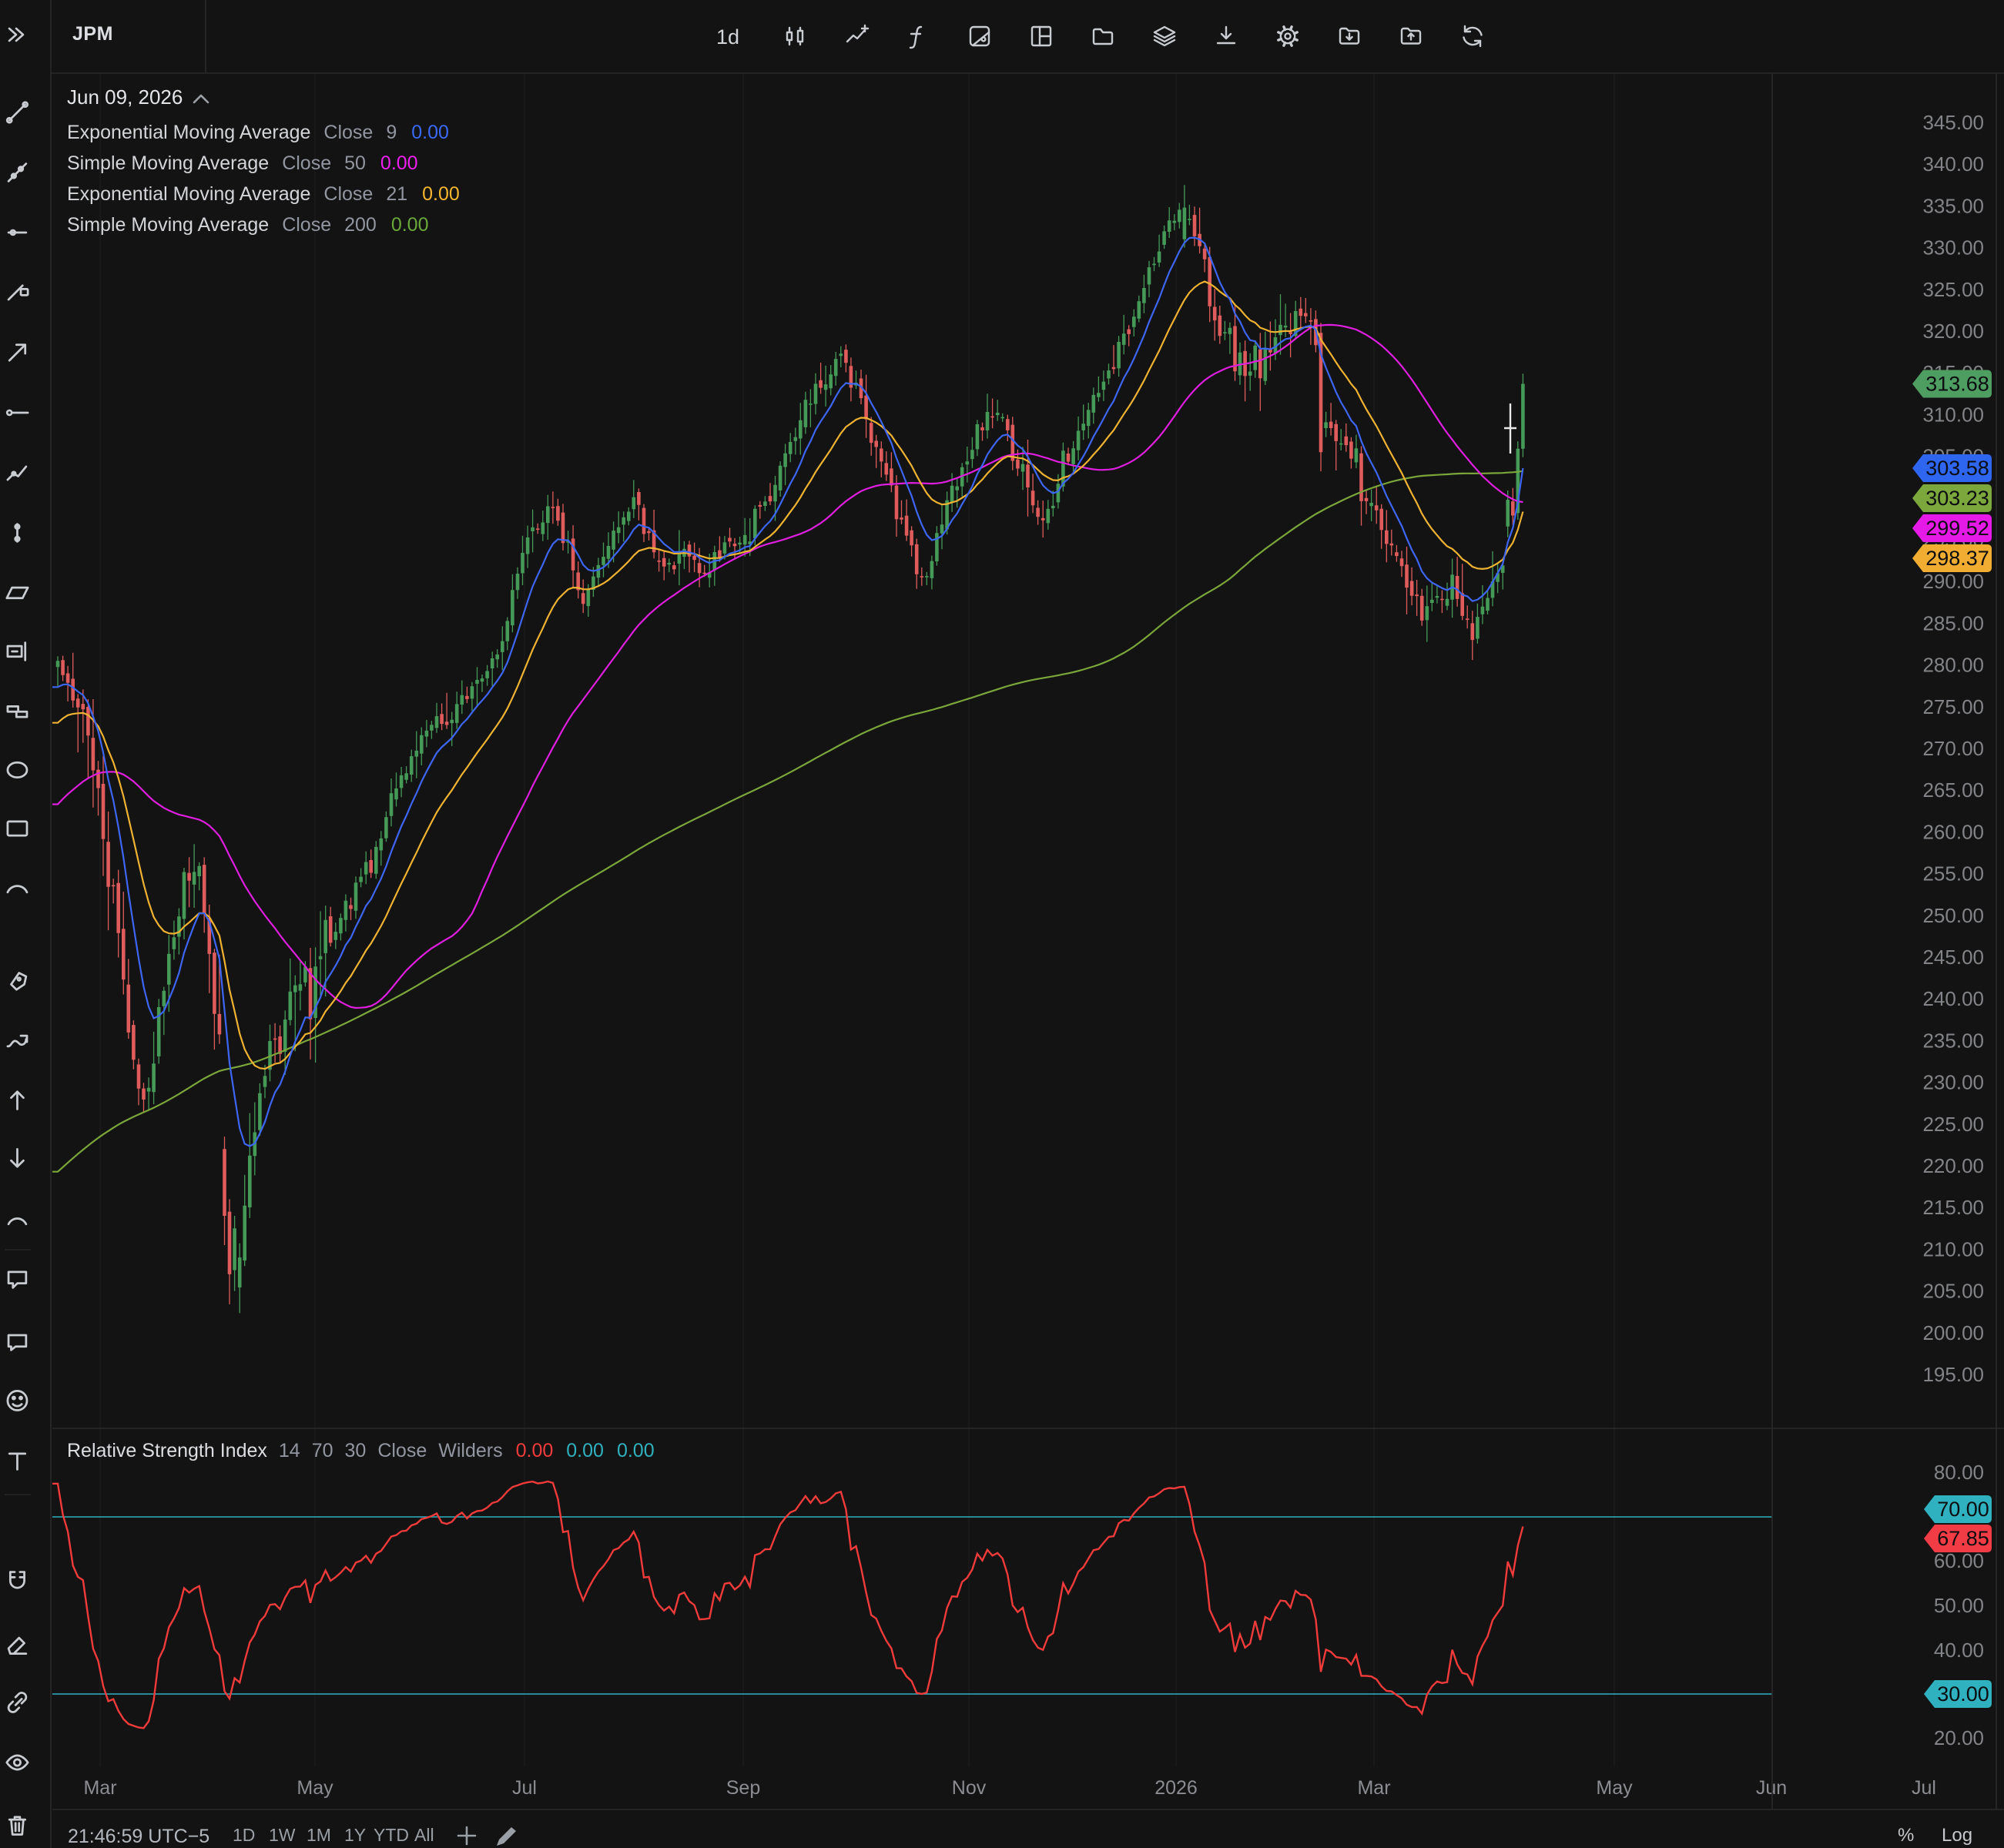  What do you see at coordinates (1953, 1248) in the screenshot?
I see `svg-text: 210.00` at bounding box center [1953, 1248].